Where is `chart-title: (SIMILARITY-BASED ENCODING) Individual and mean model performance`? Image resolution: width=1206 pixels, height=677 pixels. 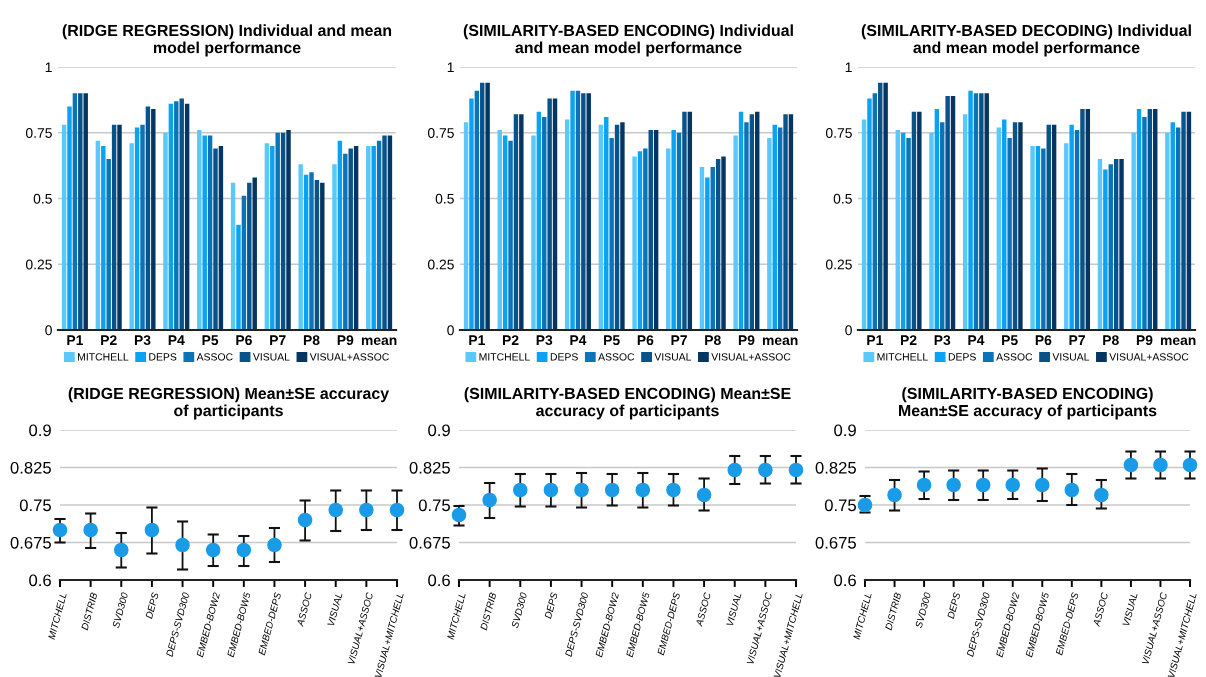
chart-title: (SIMILARITY-BASED ENCODING) Individual and mean model performance is located at coordinates (628, 40).